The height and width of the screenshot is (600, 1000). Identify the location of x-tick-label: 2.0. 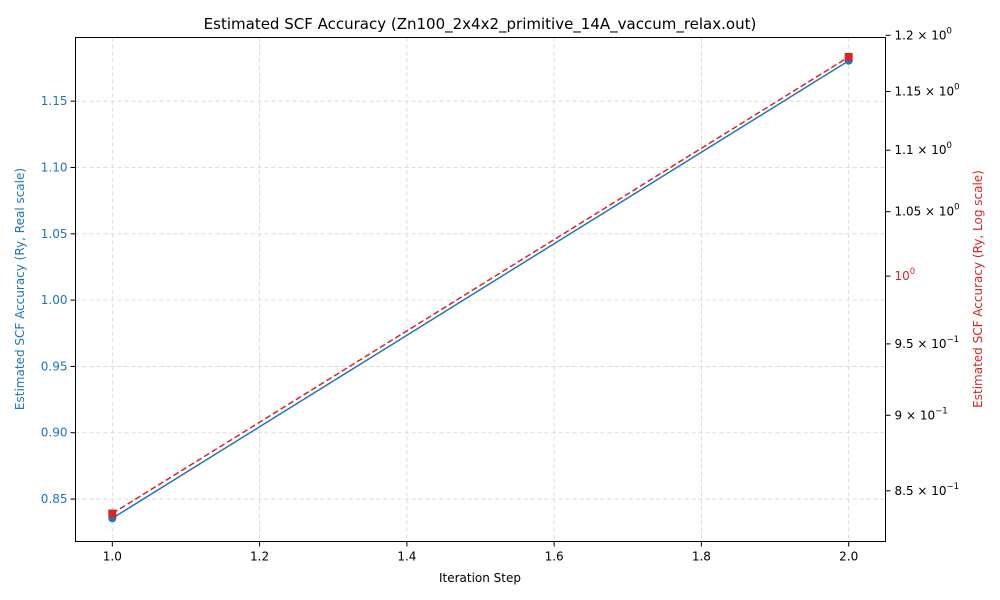
(848, 557).